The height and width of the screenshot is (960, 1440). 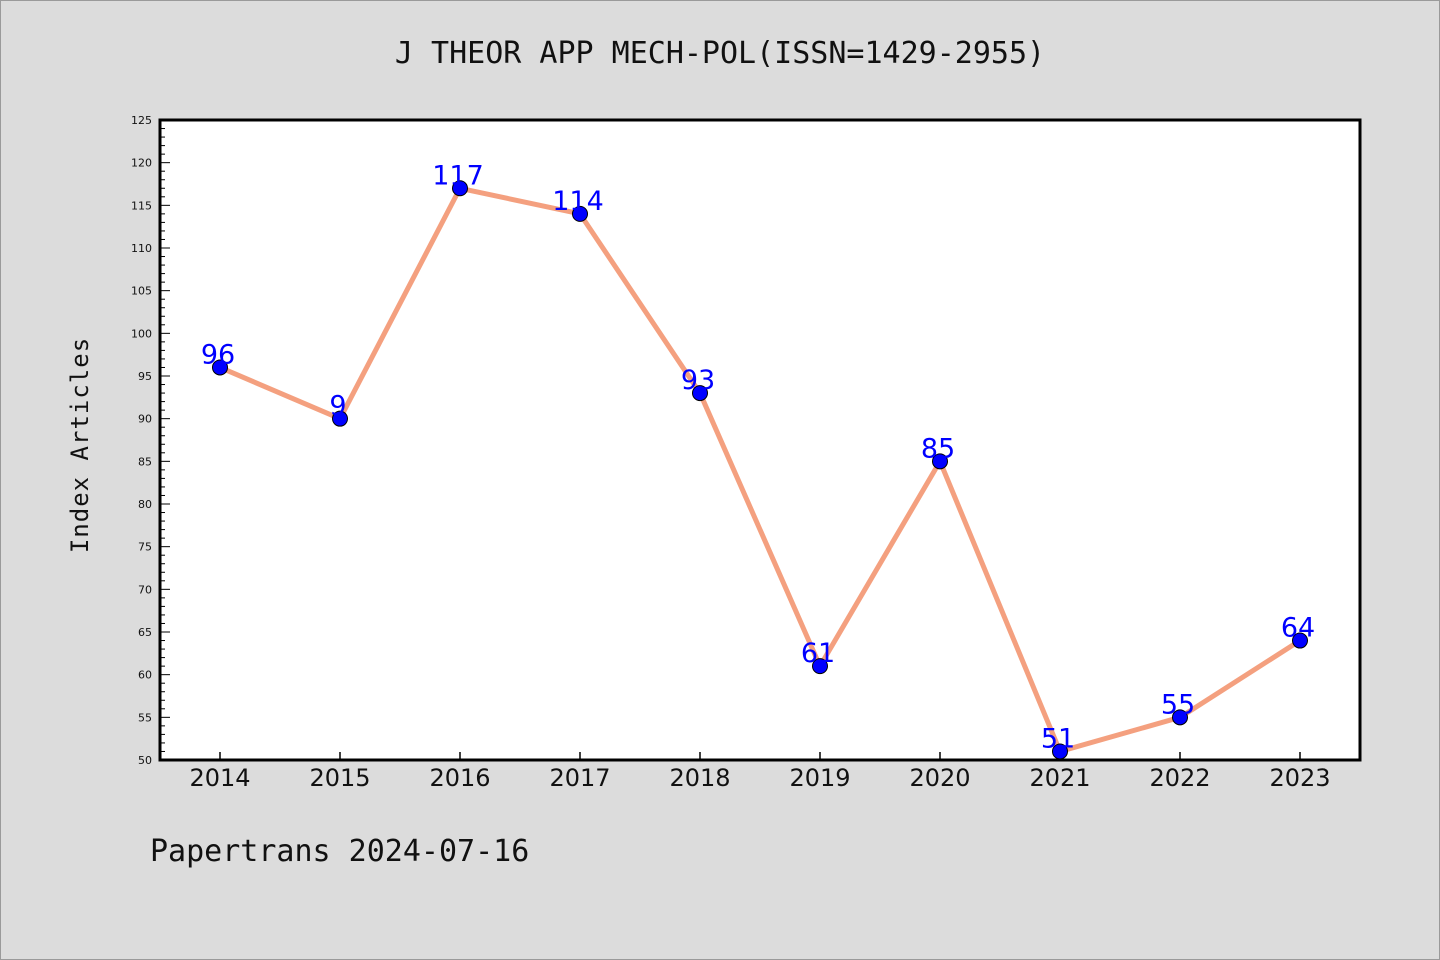 What do you see at coordinates (579, 778) in the screenshot?
I see `x-tick-label: 2017` at bounding box center [579, 778].